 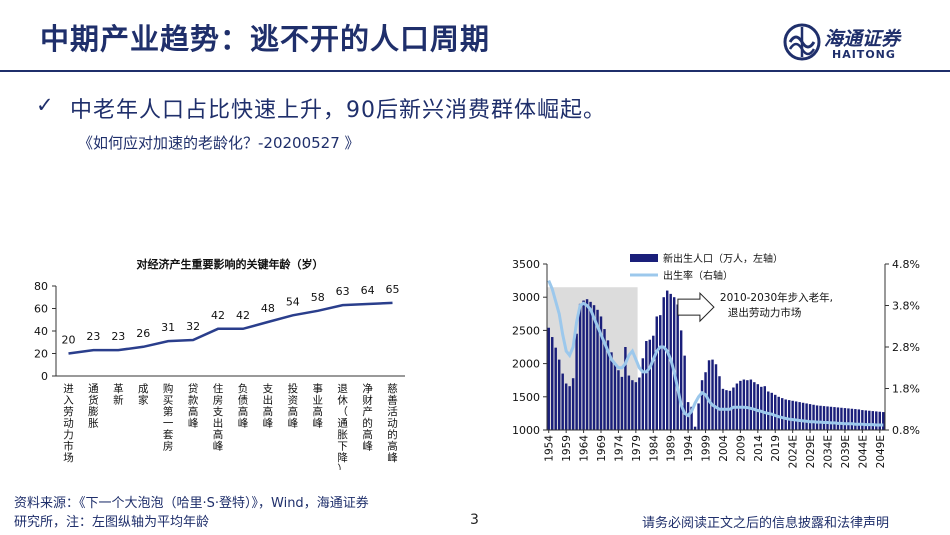 What do you see at coordinates (168, 417) in the screenshot?
I see `chart1-category-label: 购买第一套房` at bounding box center [168, 417].